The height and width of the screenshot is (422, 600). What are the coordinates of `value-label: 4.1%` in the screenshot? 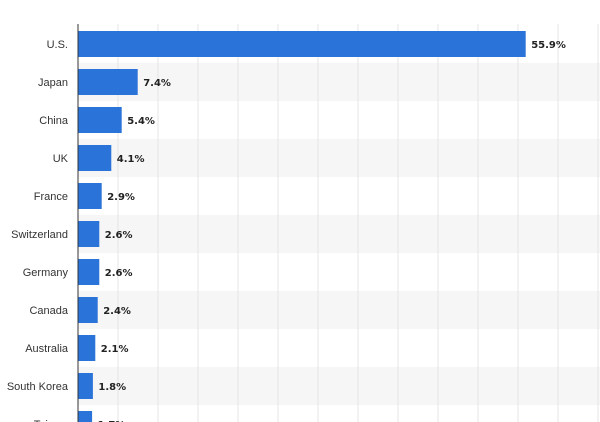 It's located at (131, 159).